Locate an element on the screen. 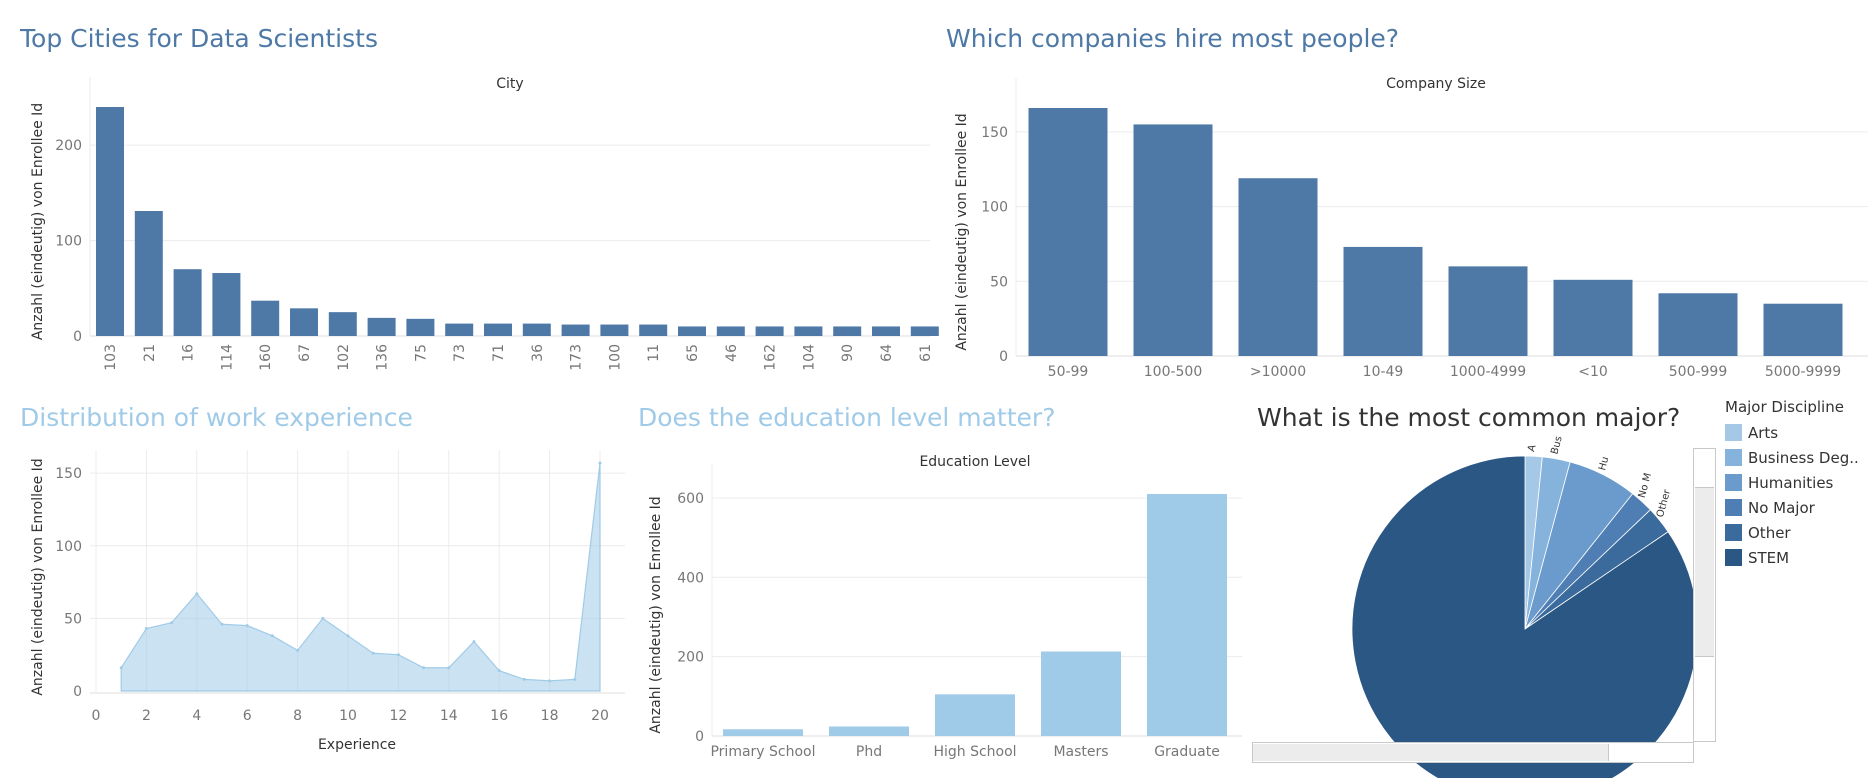 This screenshot has width=1870, height=778. x-tick-label: 61 is located at coordinates (926, 353).